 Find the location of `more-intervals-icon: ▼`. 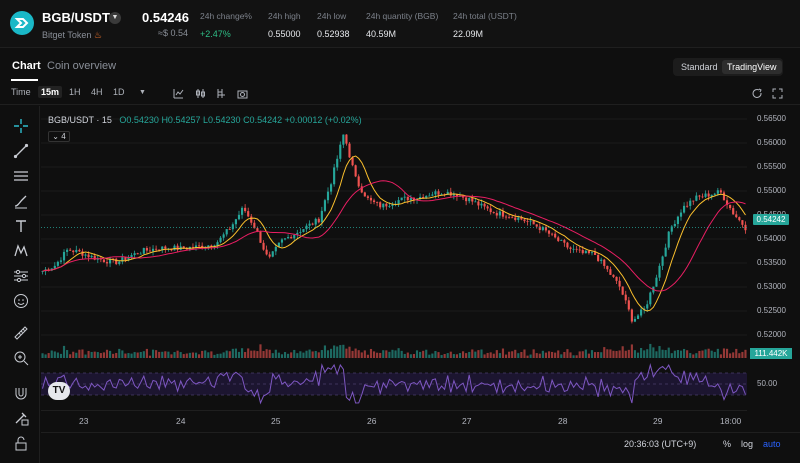

more-intervals-icon: ▼ is located at coordinates (142, 92).